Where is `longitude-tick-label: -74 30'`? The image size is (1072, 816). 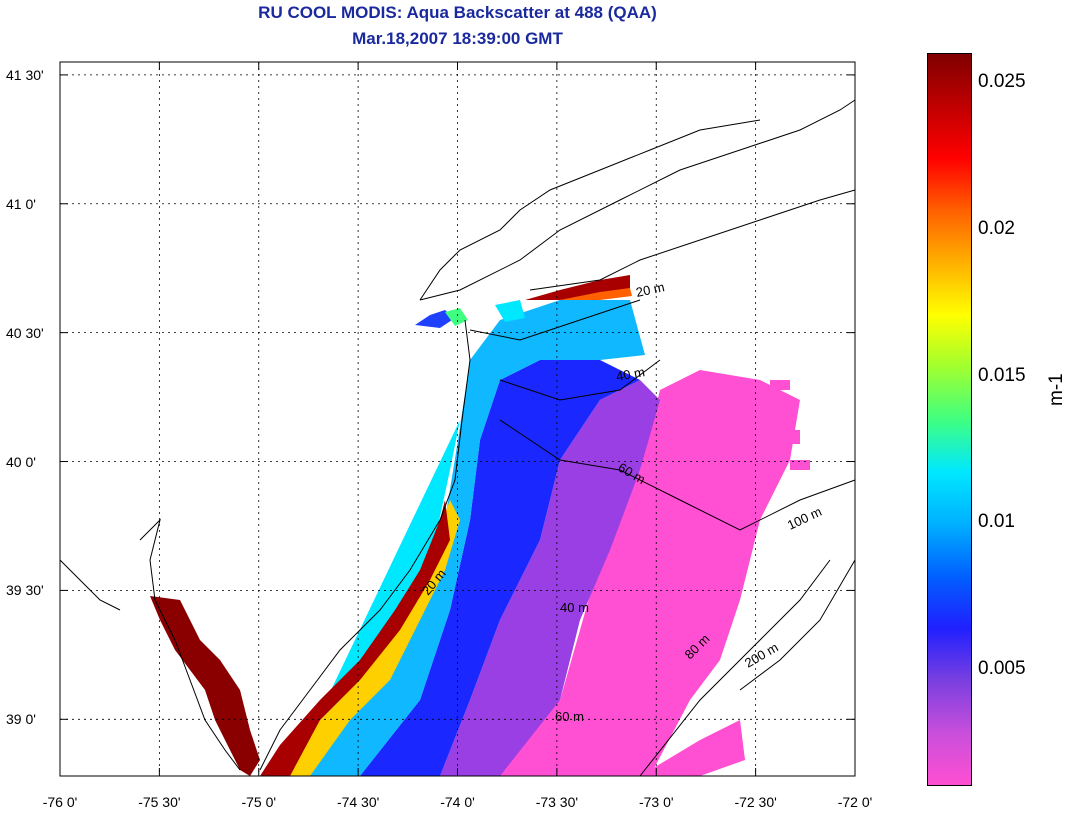
longitude-tick-label: -74 30' is located at coordinates (358, 802).